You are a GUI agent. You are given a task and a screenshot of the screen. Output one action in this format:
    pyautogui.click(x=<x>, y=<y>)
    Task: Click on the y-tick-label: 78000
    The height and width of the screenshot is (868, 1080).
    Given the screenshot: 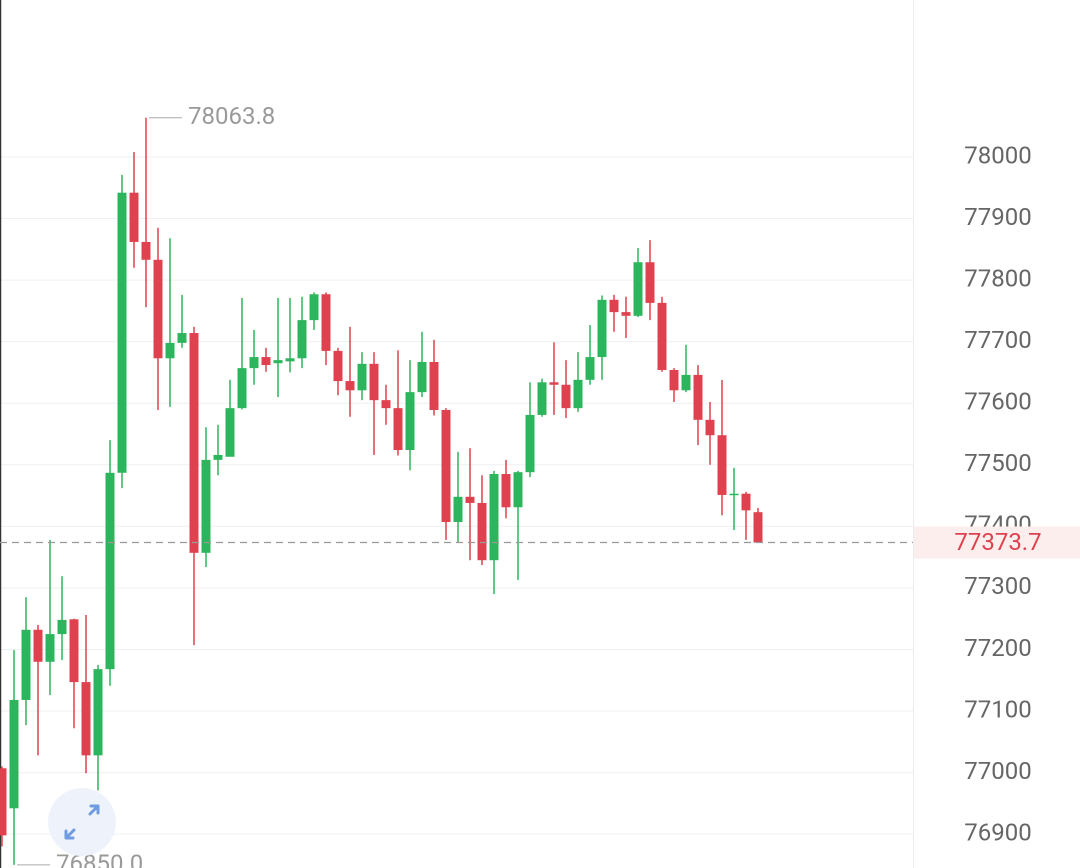 What is the action you would take?
    pyautogui.click(x=997, y=155)
    